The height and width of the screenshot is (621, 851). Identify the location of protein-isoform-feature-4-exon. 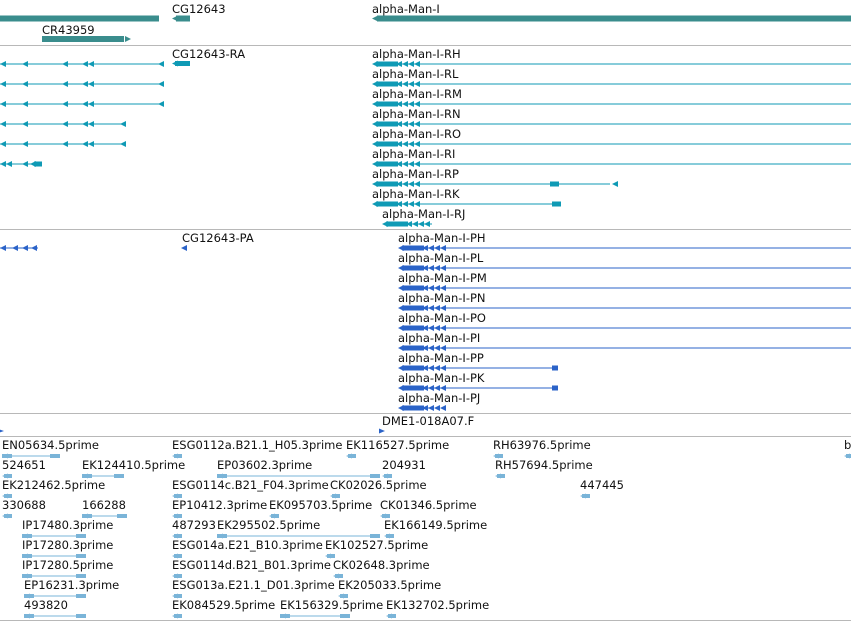
(413, 328).